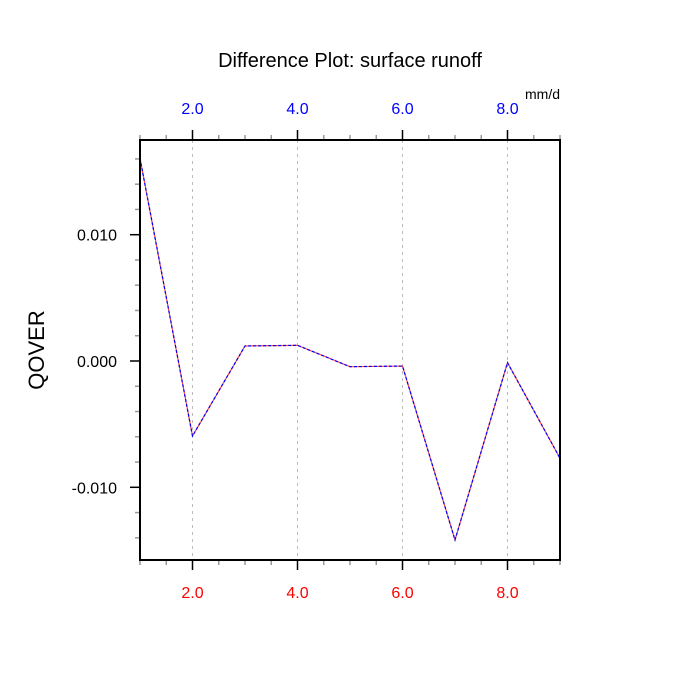  I want to click on x-tick-label-top: 8.0, so click(507, 109).